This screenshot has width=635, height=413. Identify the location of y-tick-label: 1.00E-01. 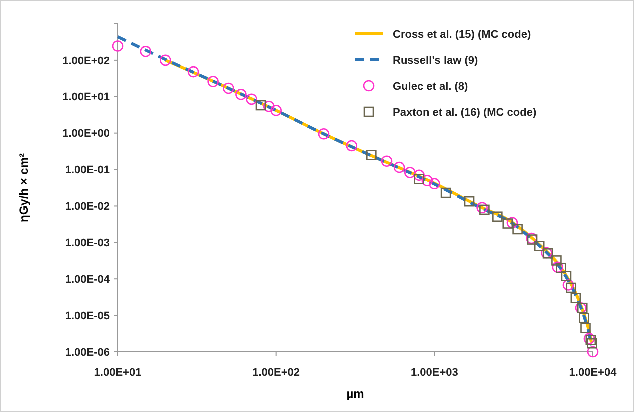
(87, 170).